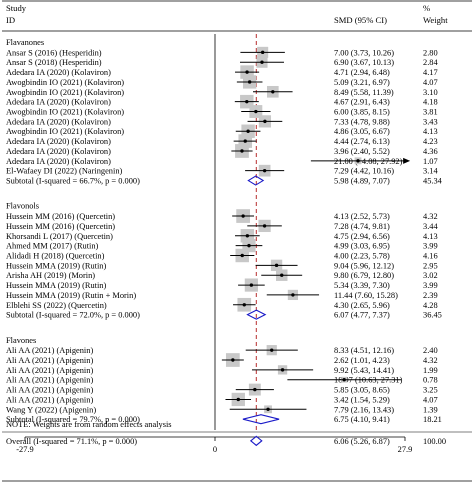 The image size is (474, 482). I want to click on g1-study-0-point, so click(243, 216).